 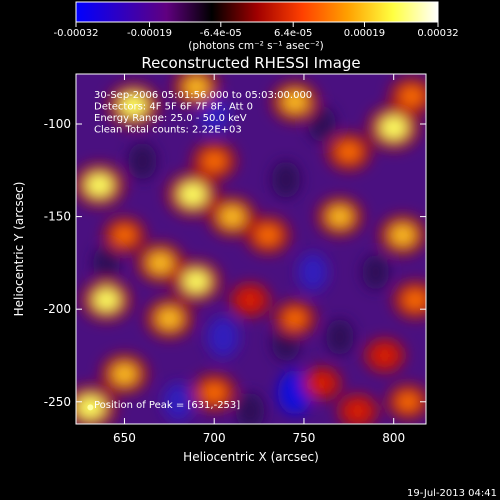 I want to click on colorbar-tick-label: 0.00019, so click(x=364, y=33).